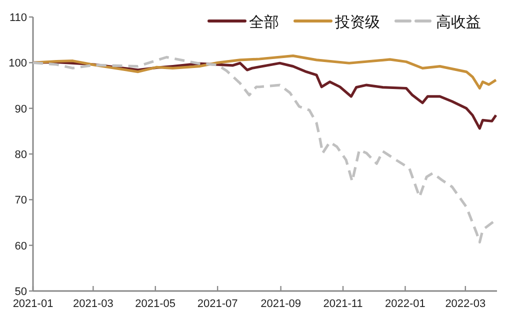  Describe the element at coordinates (343, 304) in the screenshot. I see `x-tick-label: 2021-11` at that location.